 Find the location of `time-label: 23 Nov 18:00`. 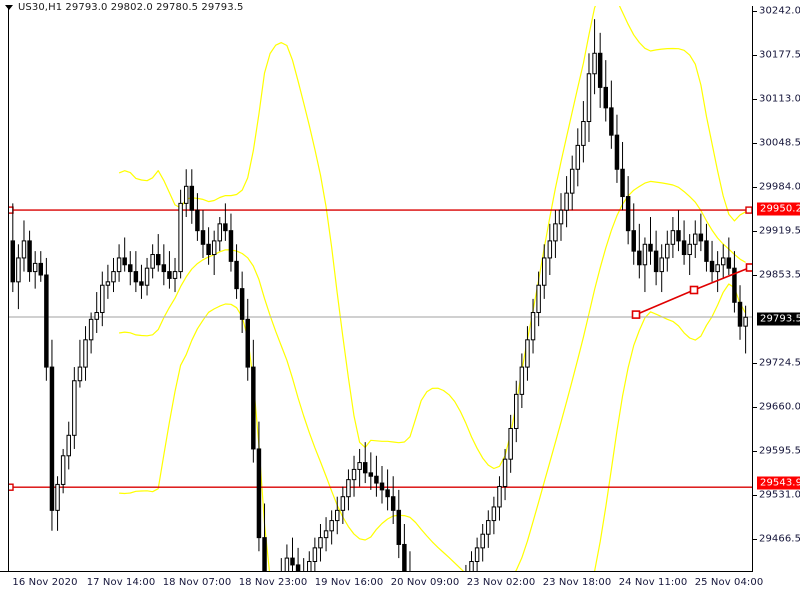

time-label: 23 Nov 18:00 is located at coordinates (577, 582).